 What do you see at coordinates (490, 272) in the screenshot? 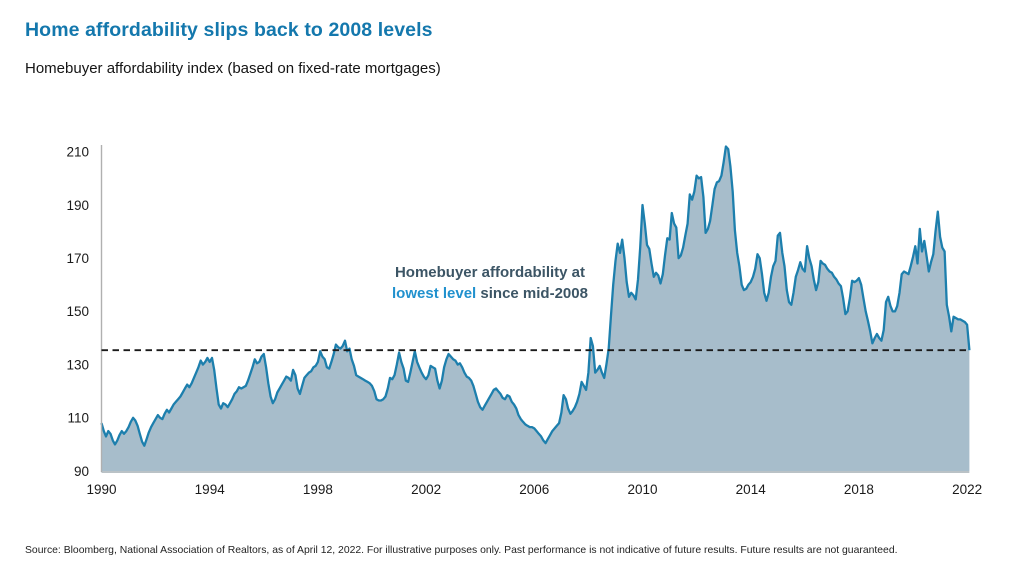
I see `annotation-line1: Homebuyer affordability at` at bounding box center [490, 272].